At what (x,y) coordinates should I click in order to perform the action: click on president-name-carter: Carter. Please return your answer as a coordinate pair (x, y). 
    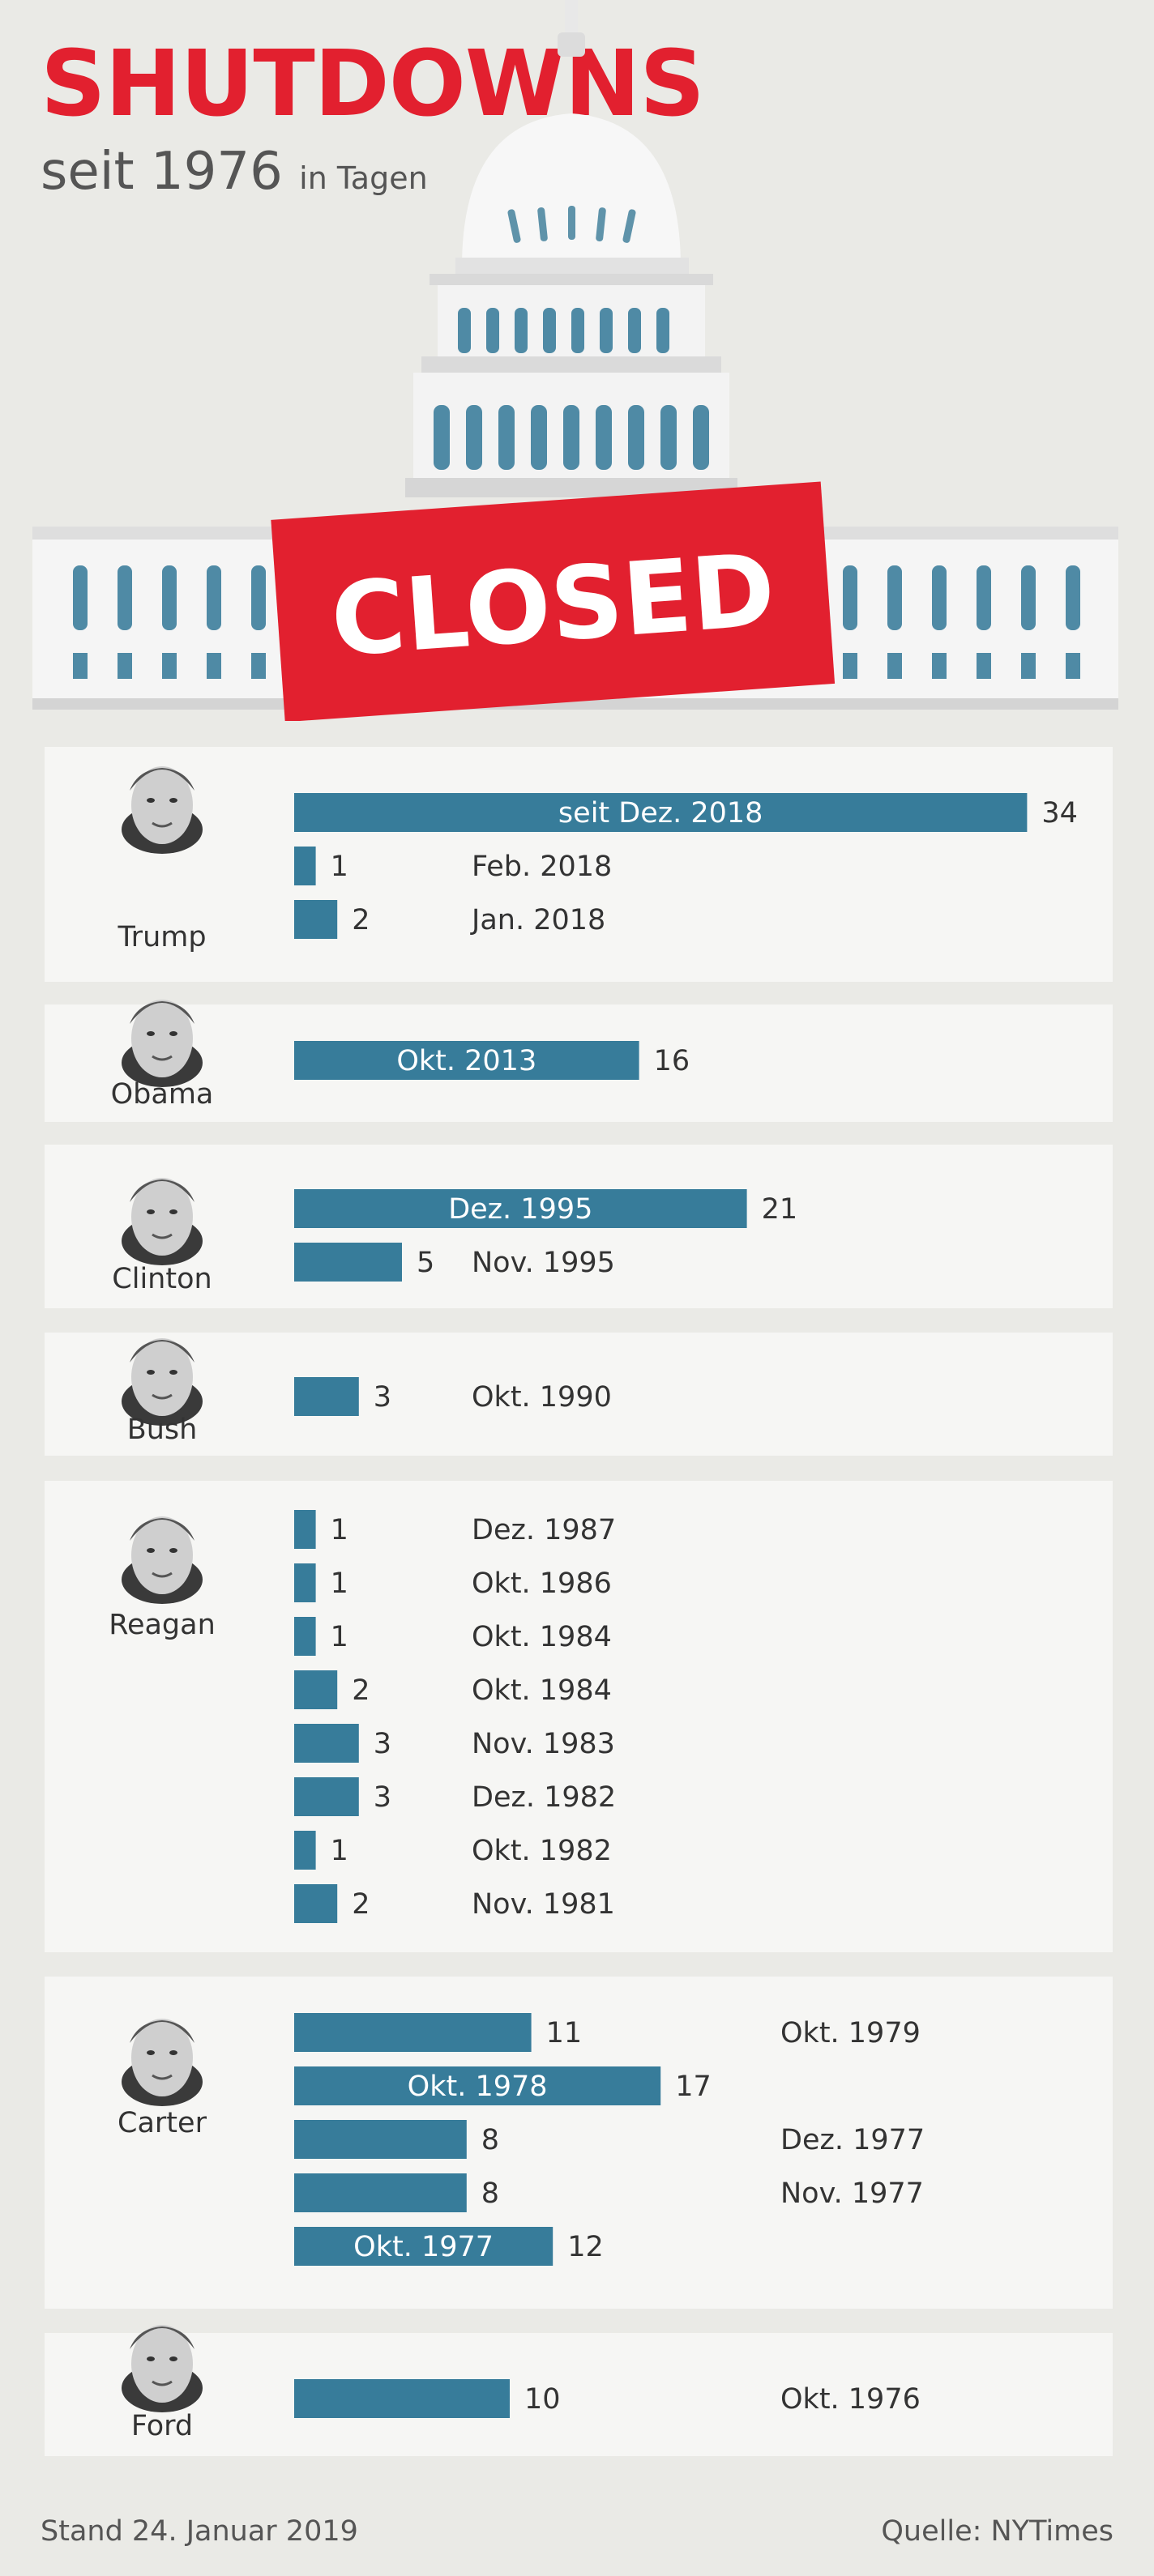
    Looking at the image, I should click on (162, 2123).